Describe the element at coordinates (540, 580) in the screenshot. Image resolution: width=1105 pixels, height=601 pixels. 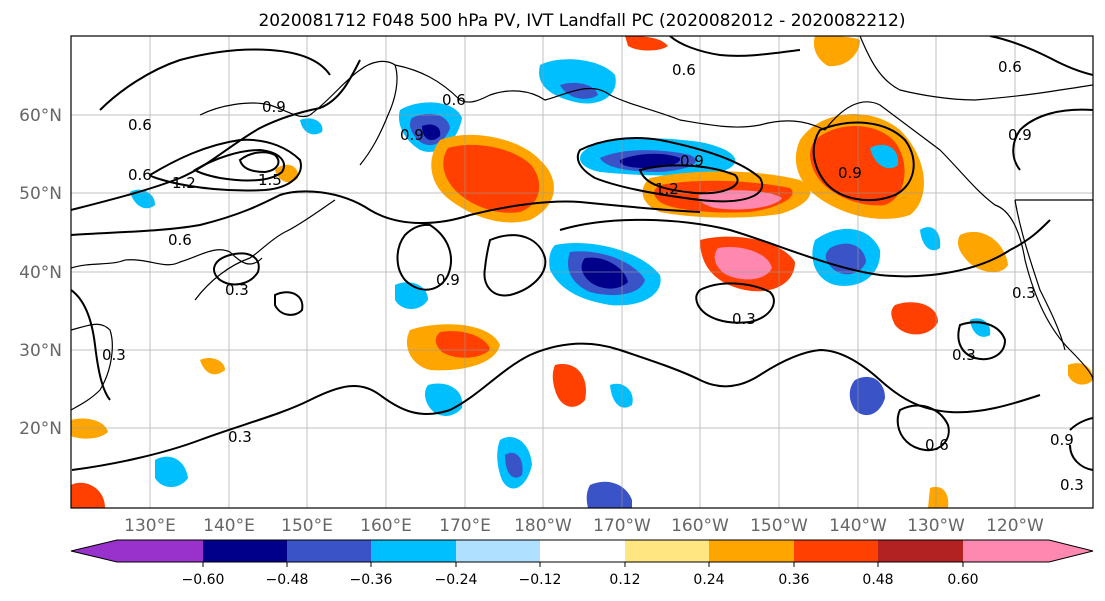
I see `colorbar-tick: −0.12` at that location.